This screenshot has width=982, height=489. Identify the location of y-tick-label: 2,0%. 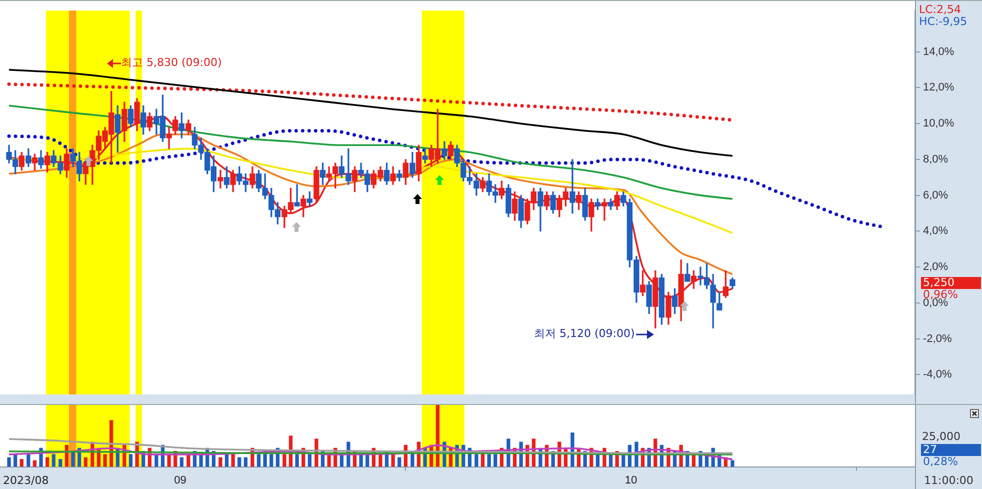
(935, 267).